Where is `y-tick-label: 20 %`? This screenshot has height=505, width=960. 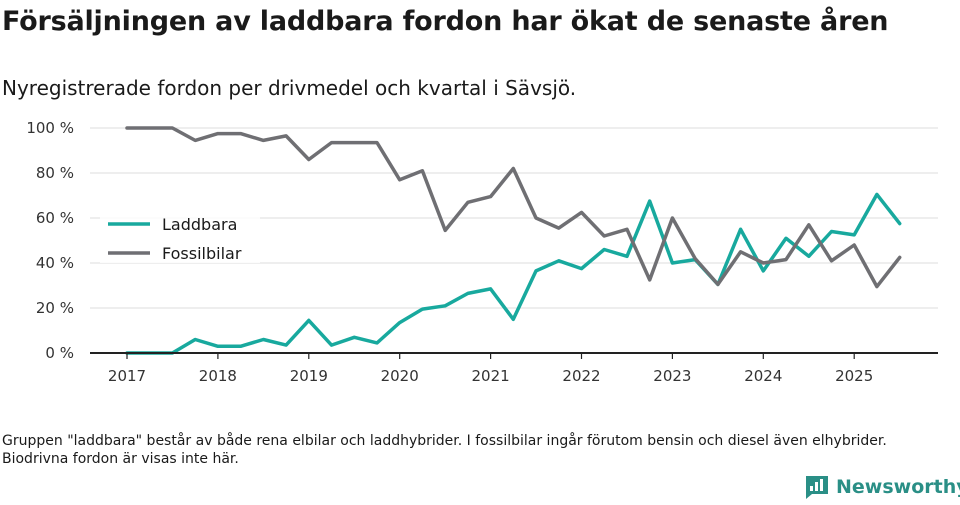 y-tick-label: 20 % is located at coordinates (55, 308).